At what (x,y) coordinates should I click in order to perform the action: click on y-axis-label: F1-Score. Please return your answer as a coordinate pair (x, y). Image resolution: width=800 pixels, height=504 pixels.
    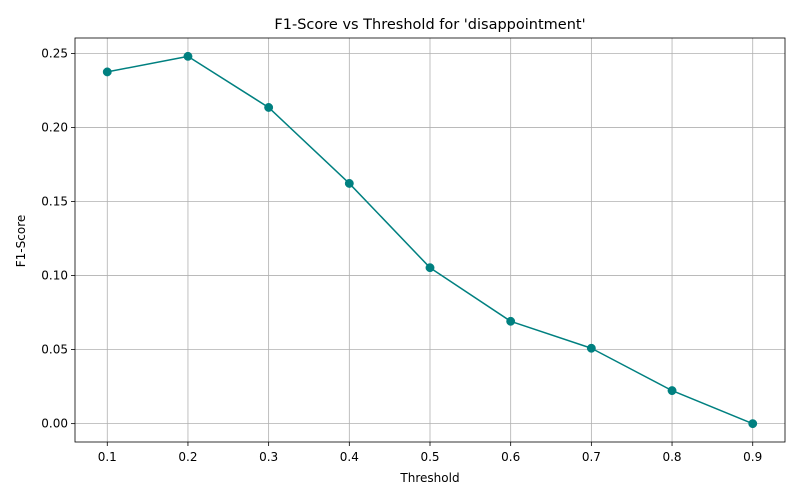
    Looking at the image, I should click on (21, 241).